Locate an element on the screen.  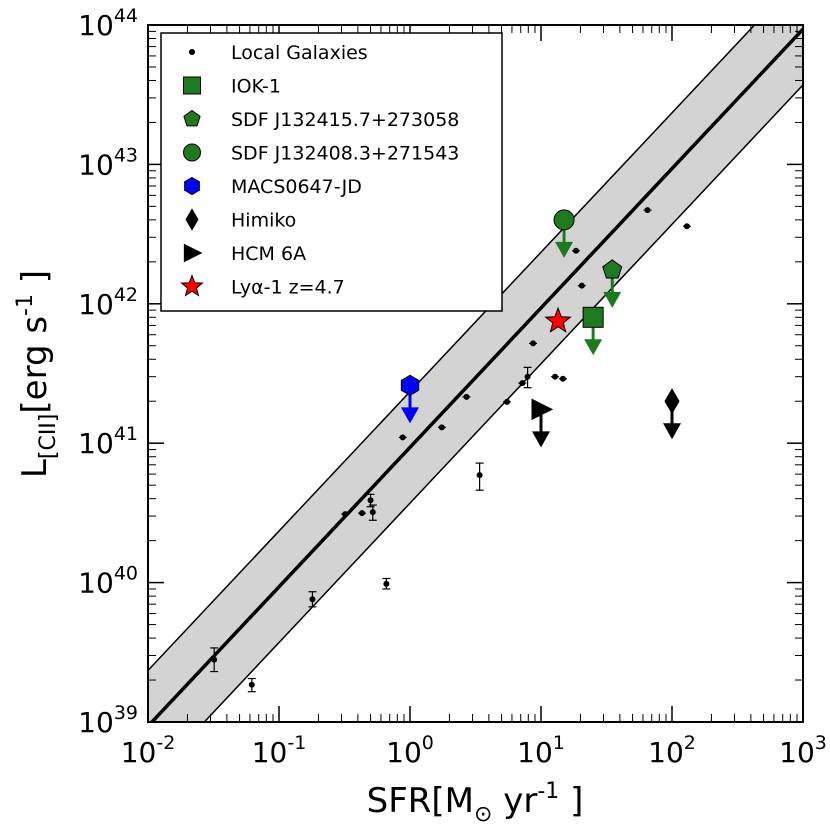
iok-1-marker is located at coordinates (593, 317).